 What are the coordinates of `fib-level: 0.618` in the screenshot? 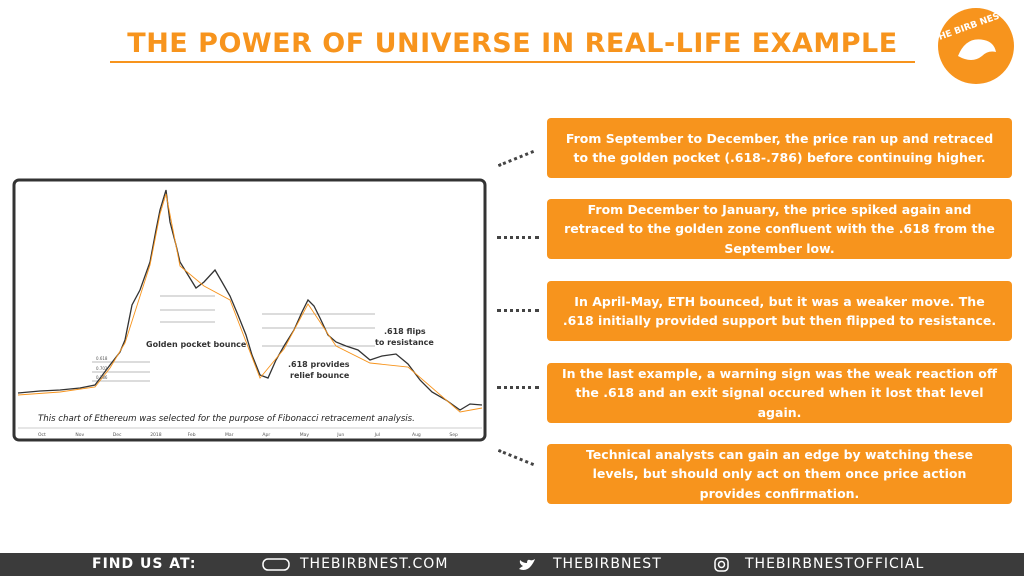 It's located at (102, 358).